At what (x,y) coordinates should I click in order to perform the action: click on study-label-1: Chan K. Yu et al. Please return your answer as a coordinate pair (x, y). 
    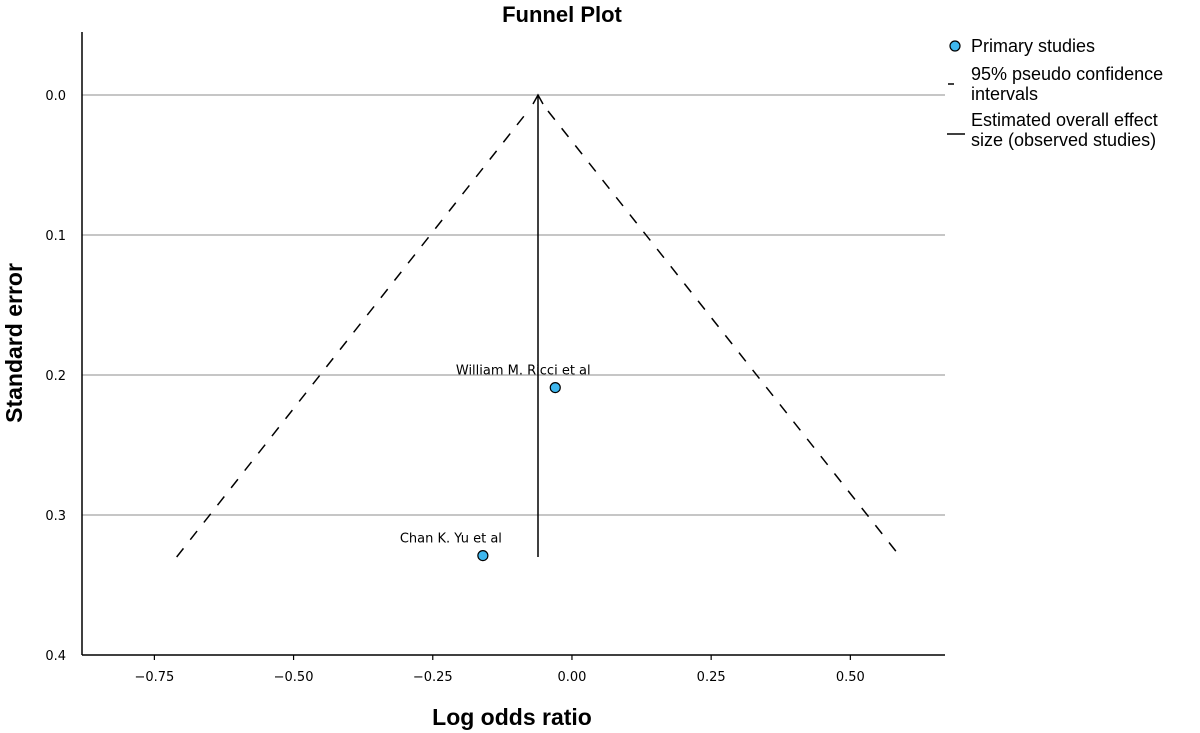
    Looking at the image, I should click on (451, 539).